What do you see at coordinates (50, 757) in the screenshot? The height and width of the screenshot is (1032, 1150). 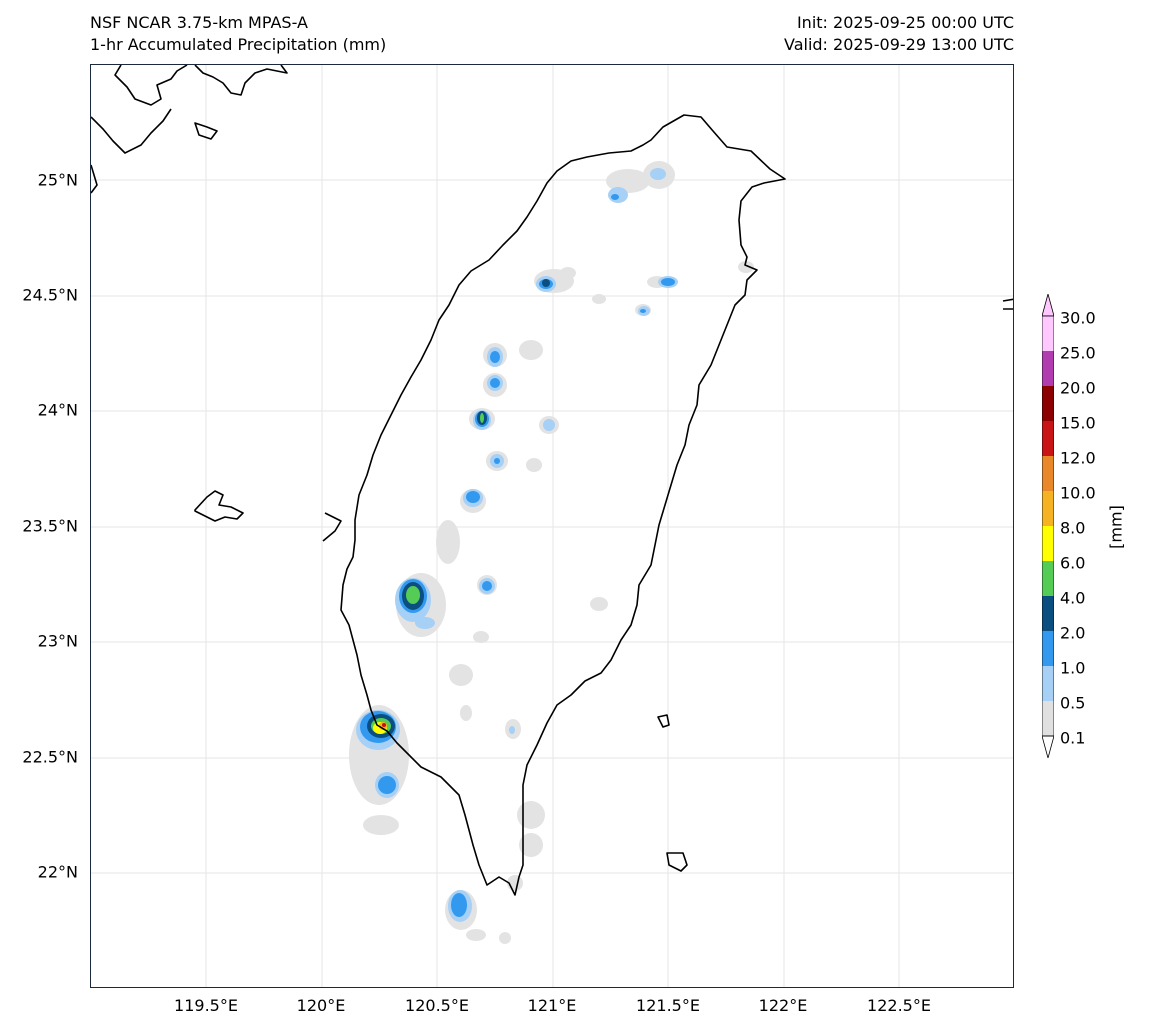 I see `lat-label-22-5: 22.5°N` at bounding box center [50, 757].